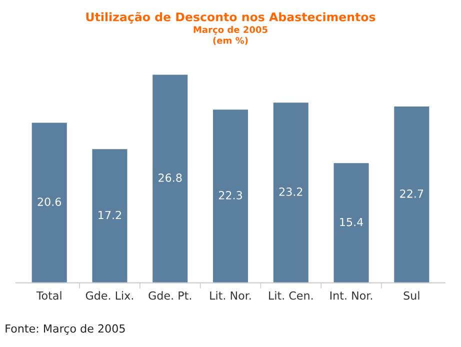 The width and height of the screenshot is (461, 347). I want to click on x-tick-label: Int. Nor., so click(351, 295).